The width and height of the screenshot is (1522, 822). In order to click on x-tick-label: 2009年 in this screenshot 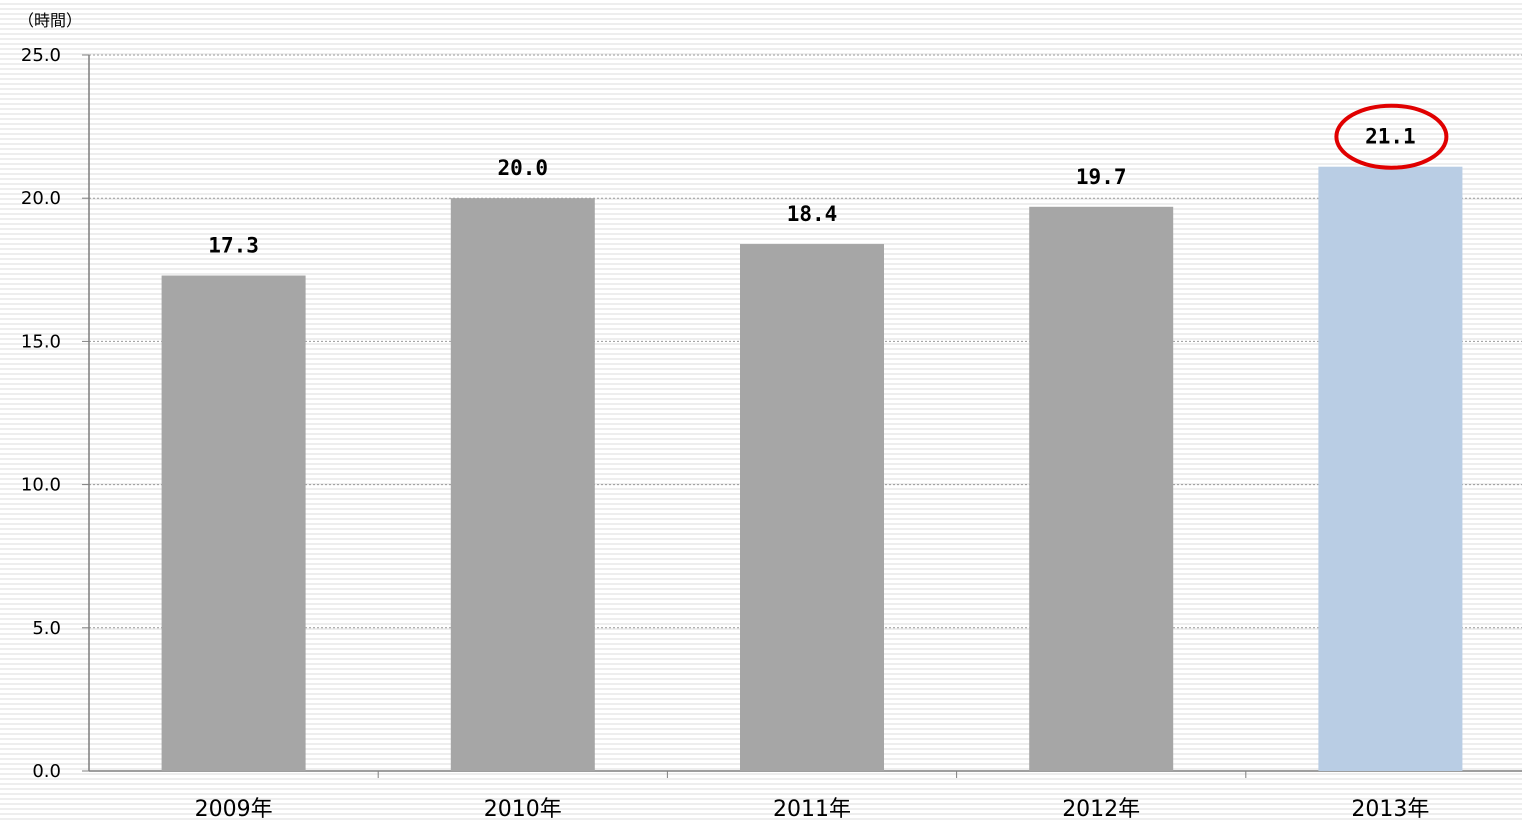, I will do `click(234, 809)`.